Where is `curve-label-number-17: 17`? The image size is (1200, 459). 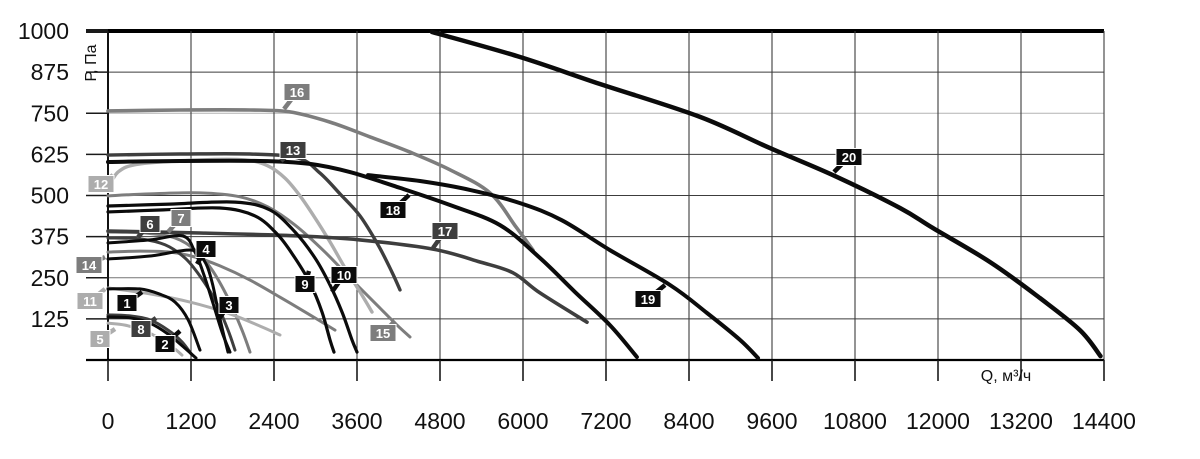
curve-label-number-17: 17 is located at coordinates (445, 231).